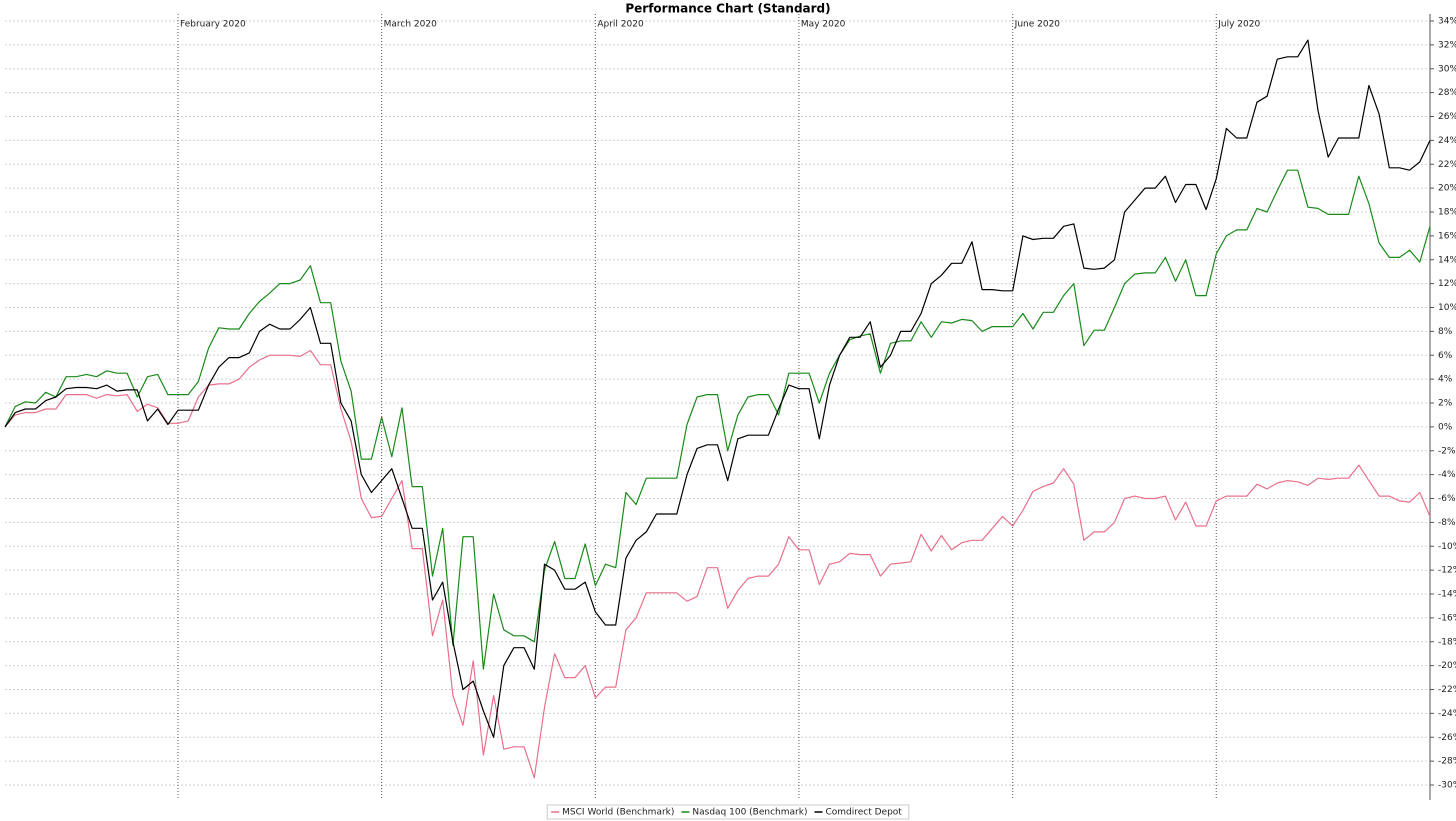 The height and width of the screenshot is (821, 1456). Describe the element at coordinates (1447, 22) in the screenshot. I see `y-tick-label: 34%` at that location.